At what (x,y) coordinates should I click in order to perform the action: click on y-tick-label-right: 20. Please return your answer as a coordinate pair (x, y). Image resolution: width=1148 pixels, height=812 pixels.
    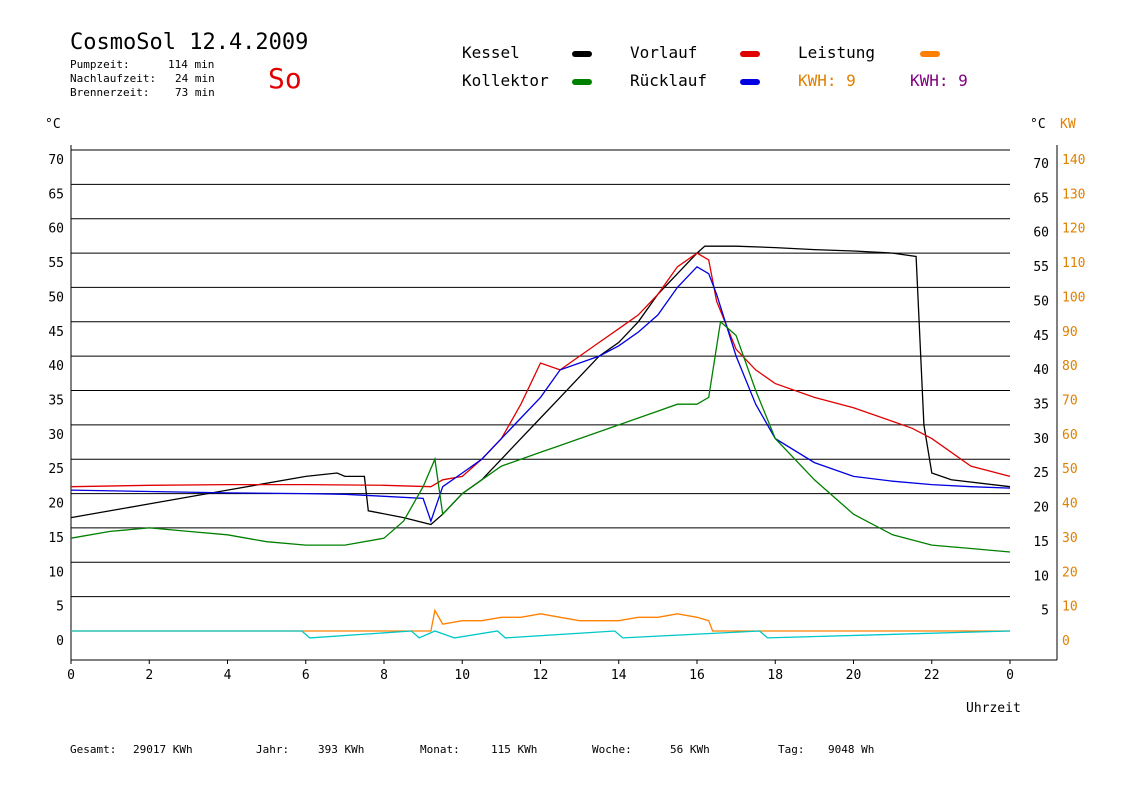
    Looking at the image, I should click on (1041, 508).